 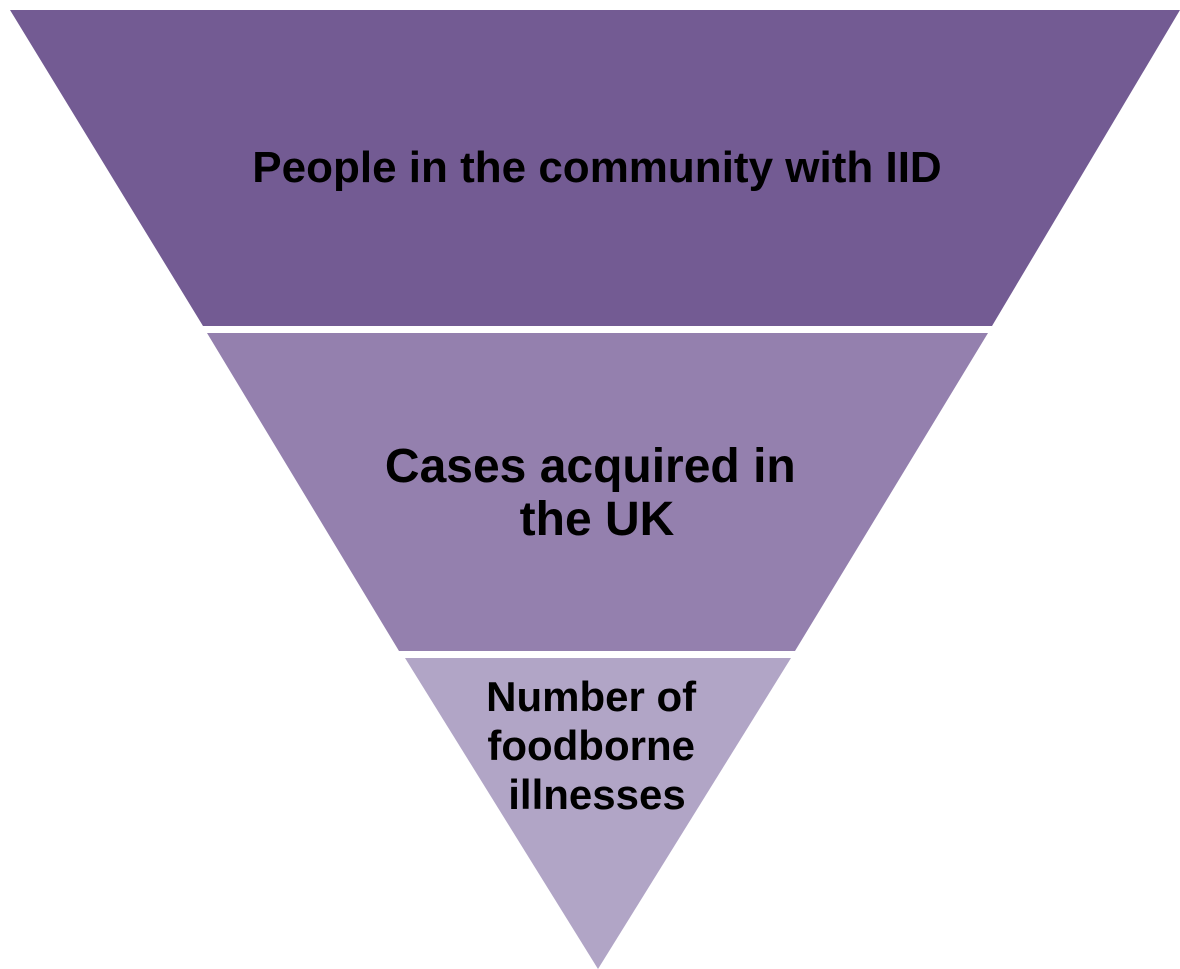 I want to click on tier-label-bottom-line-1: Number of, so click(x=591, y=696).